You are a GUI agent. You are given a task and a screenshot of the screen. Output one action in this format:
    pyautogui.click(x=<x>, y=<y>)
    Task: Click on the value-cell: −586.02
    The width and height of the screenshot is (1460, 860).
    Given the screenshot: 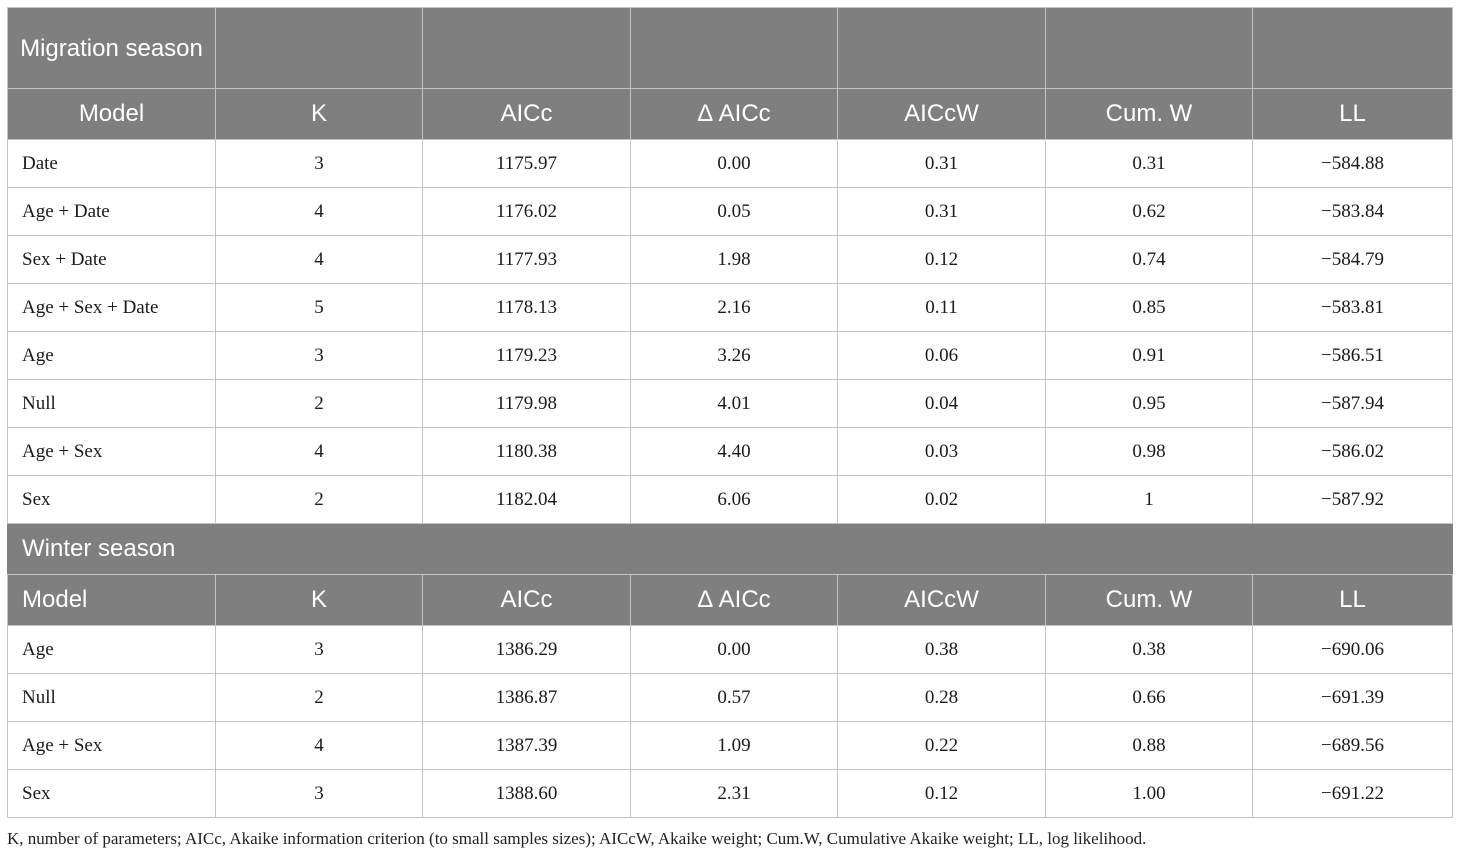 What is the action you would take?
    pyautogui.click(x=1352, y=451)
    